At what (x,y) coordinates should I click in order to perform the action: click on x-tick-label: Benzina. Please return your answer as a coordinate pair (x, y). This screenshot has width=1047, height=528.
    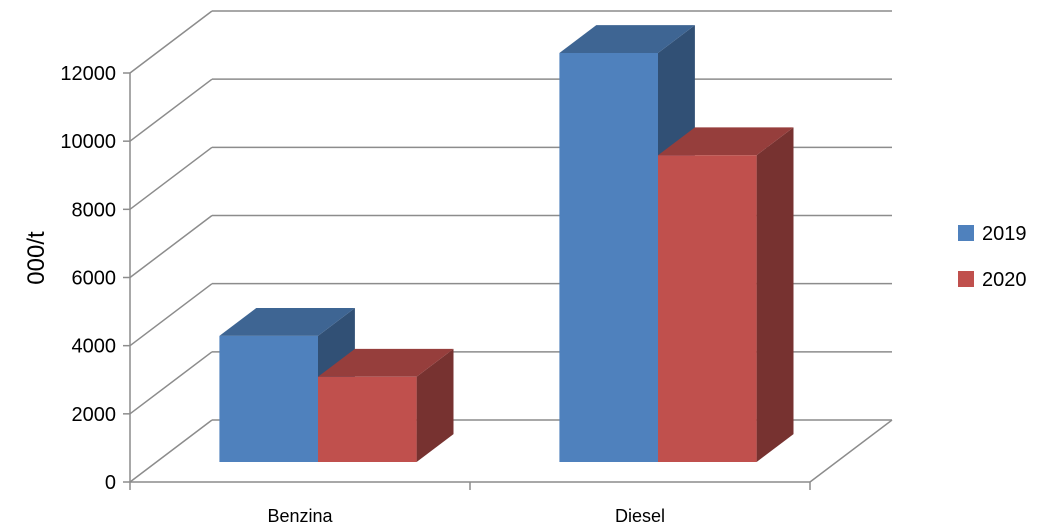
    Looking at the image, I should click on (300, 516).